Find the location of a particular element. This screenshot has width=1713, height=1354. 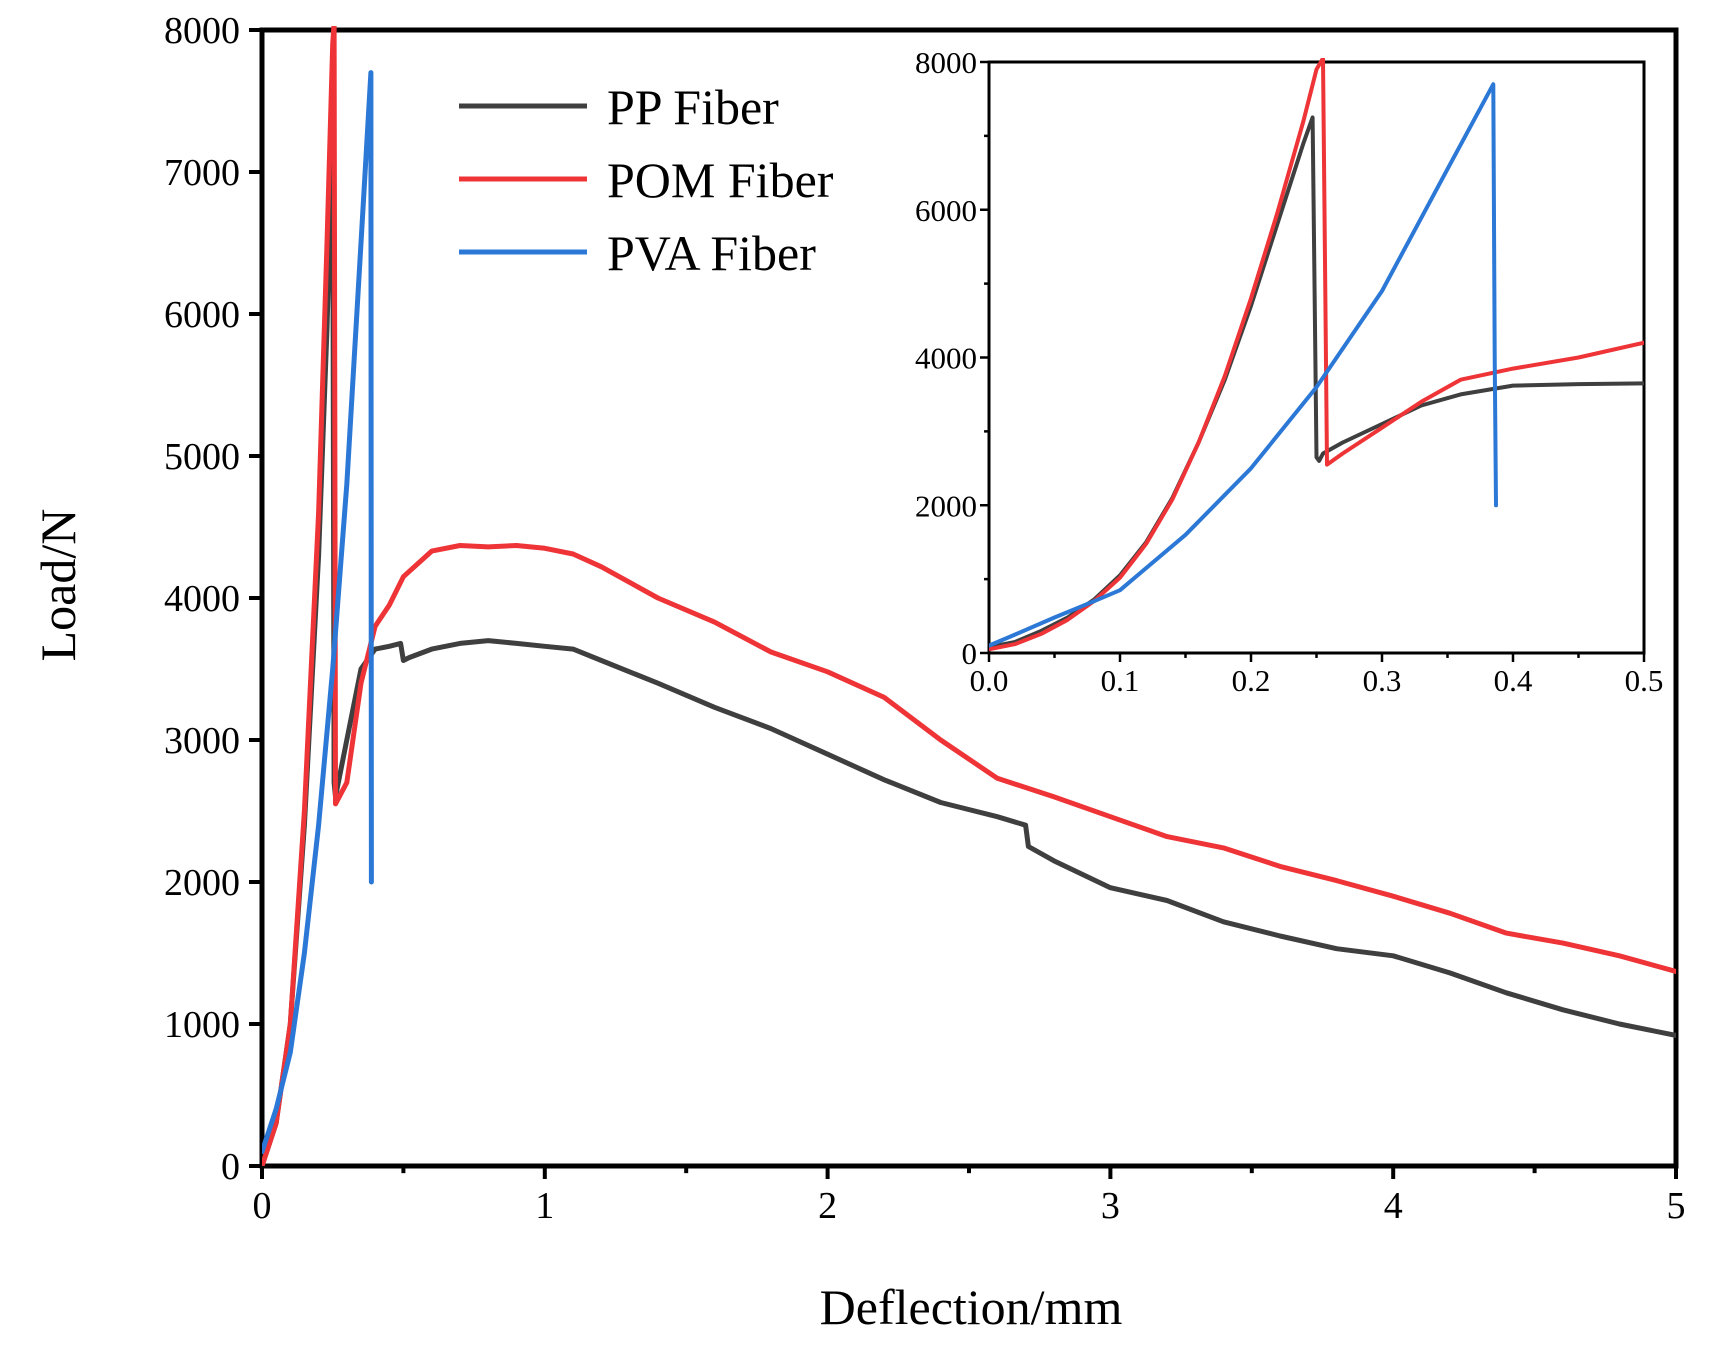

main-y-tick-label: 5000 is located at coordinates (202, 457).